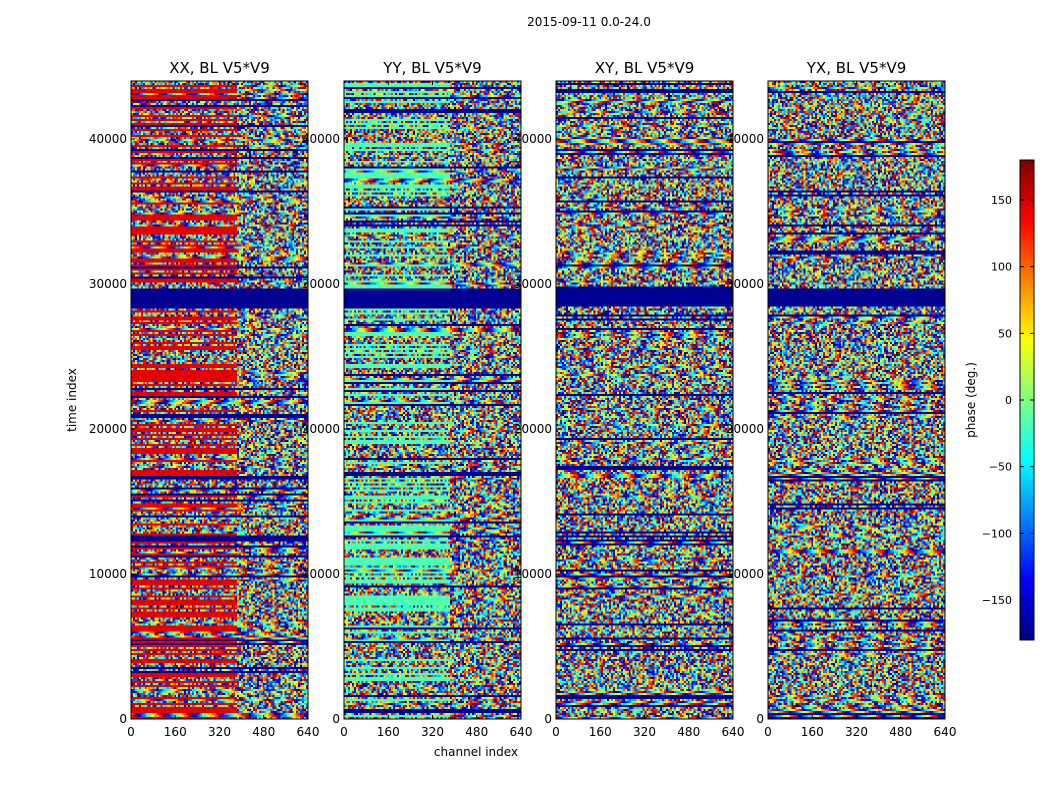  I want to click on colorbar-tick-label: 0, so click(1008, 400).